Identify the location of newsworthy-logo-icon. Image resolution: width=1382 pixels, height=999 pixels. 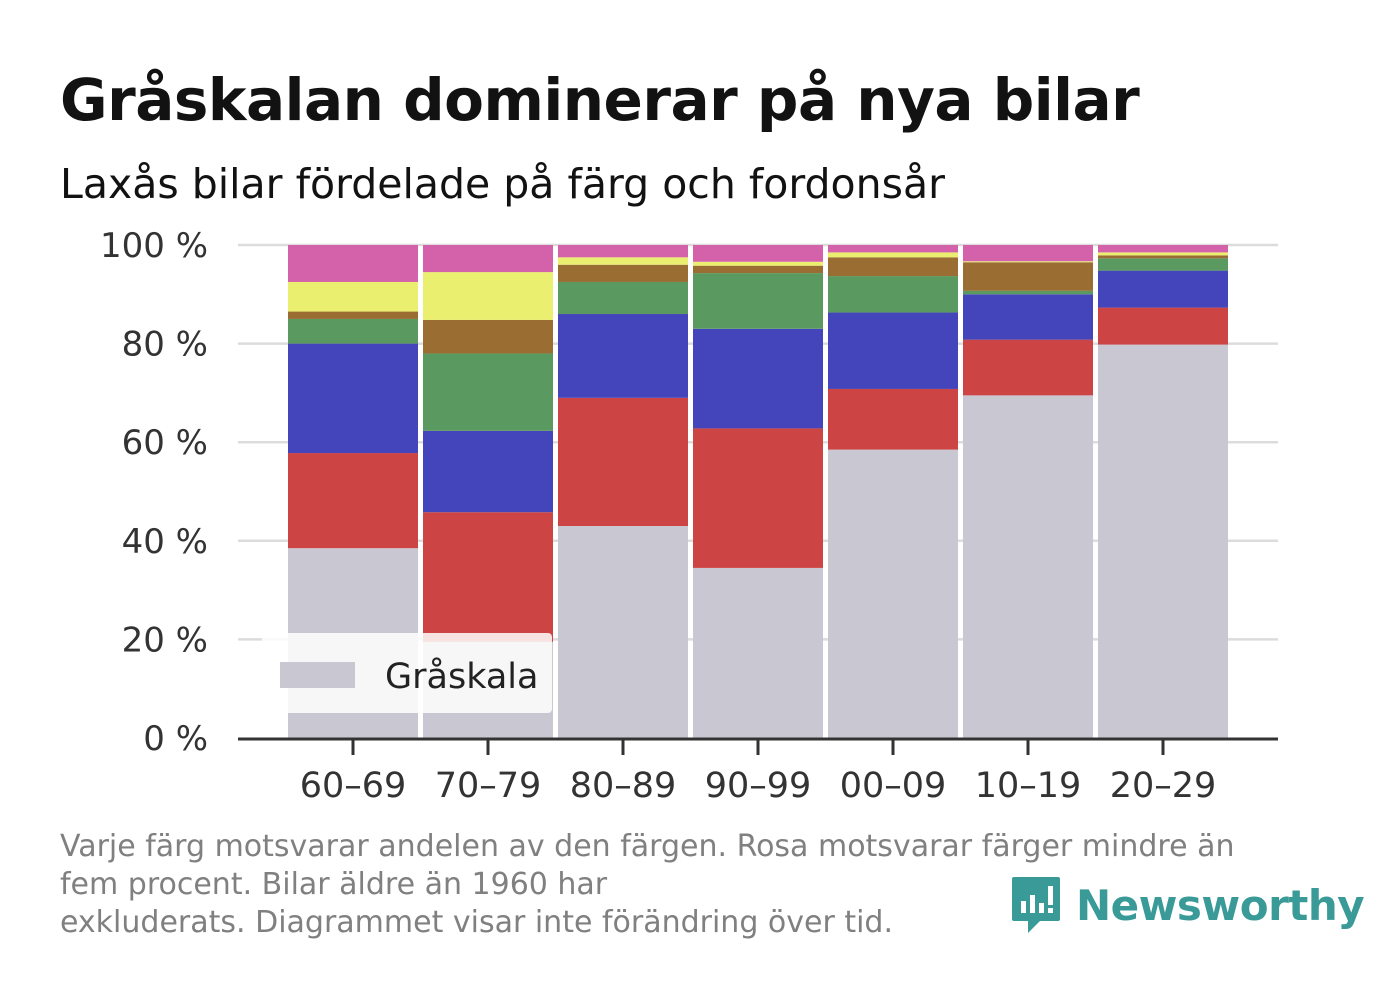
(1036, 905).